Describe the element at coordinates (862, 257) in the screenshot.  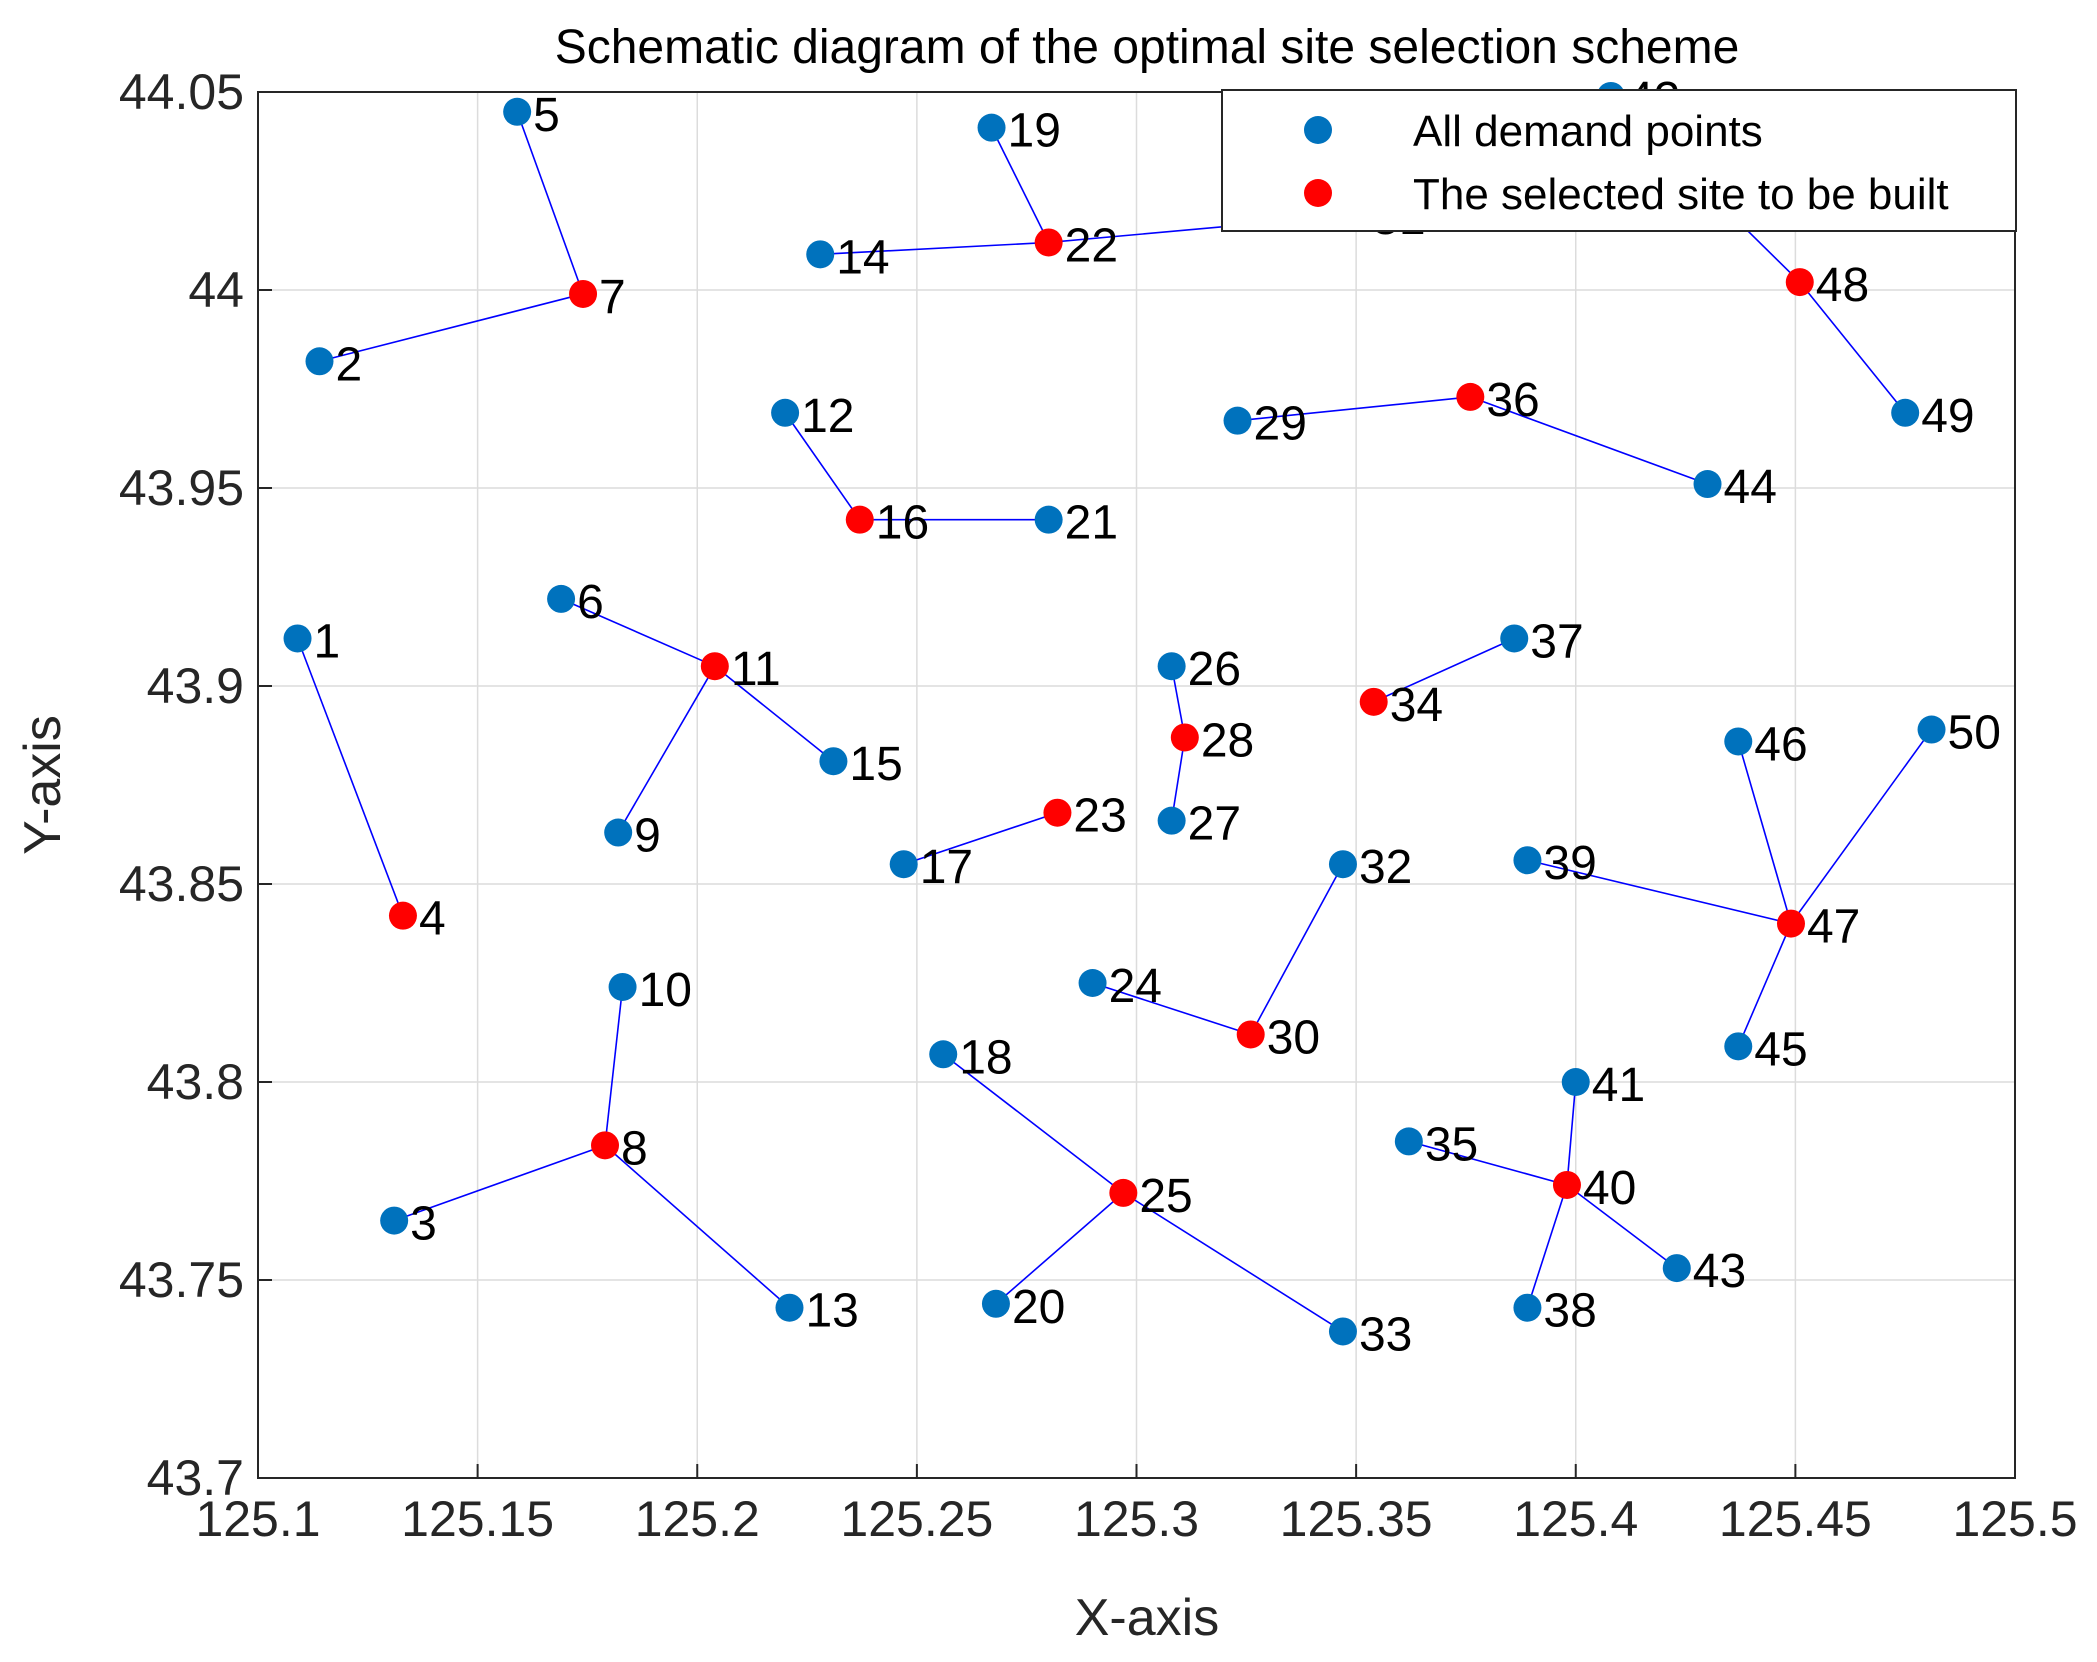
I see `point-label: 14` at that location.